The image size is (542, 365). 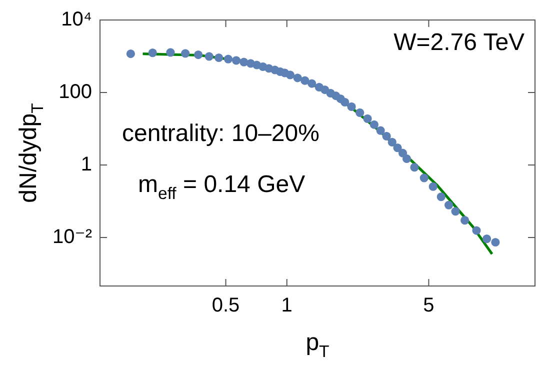 I want to click on x-tick-label: 5, so click(x=428, y=305).